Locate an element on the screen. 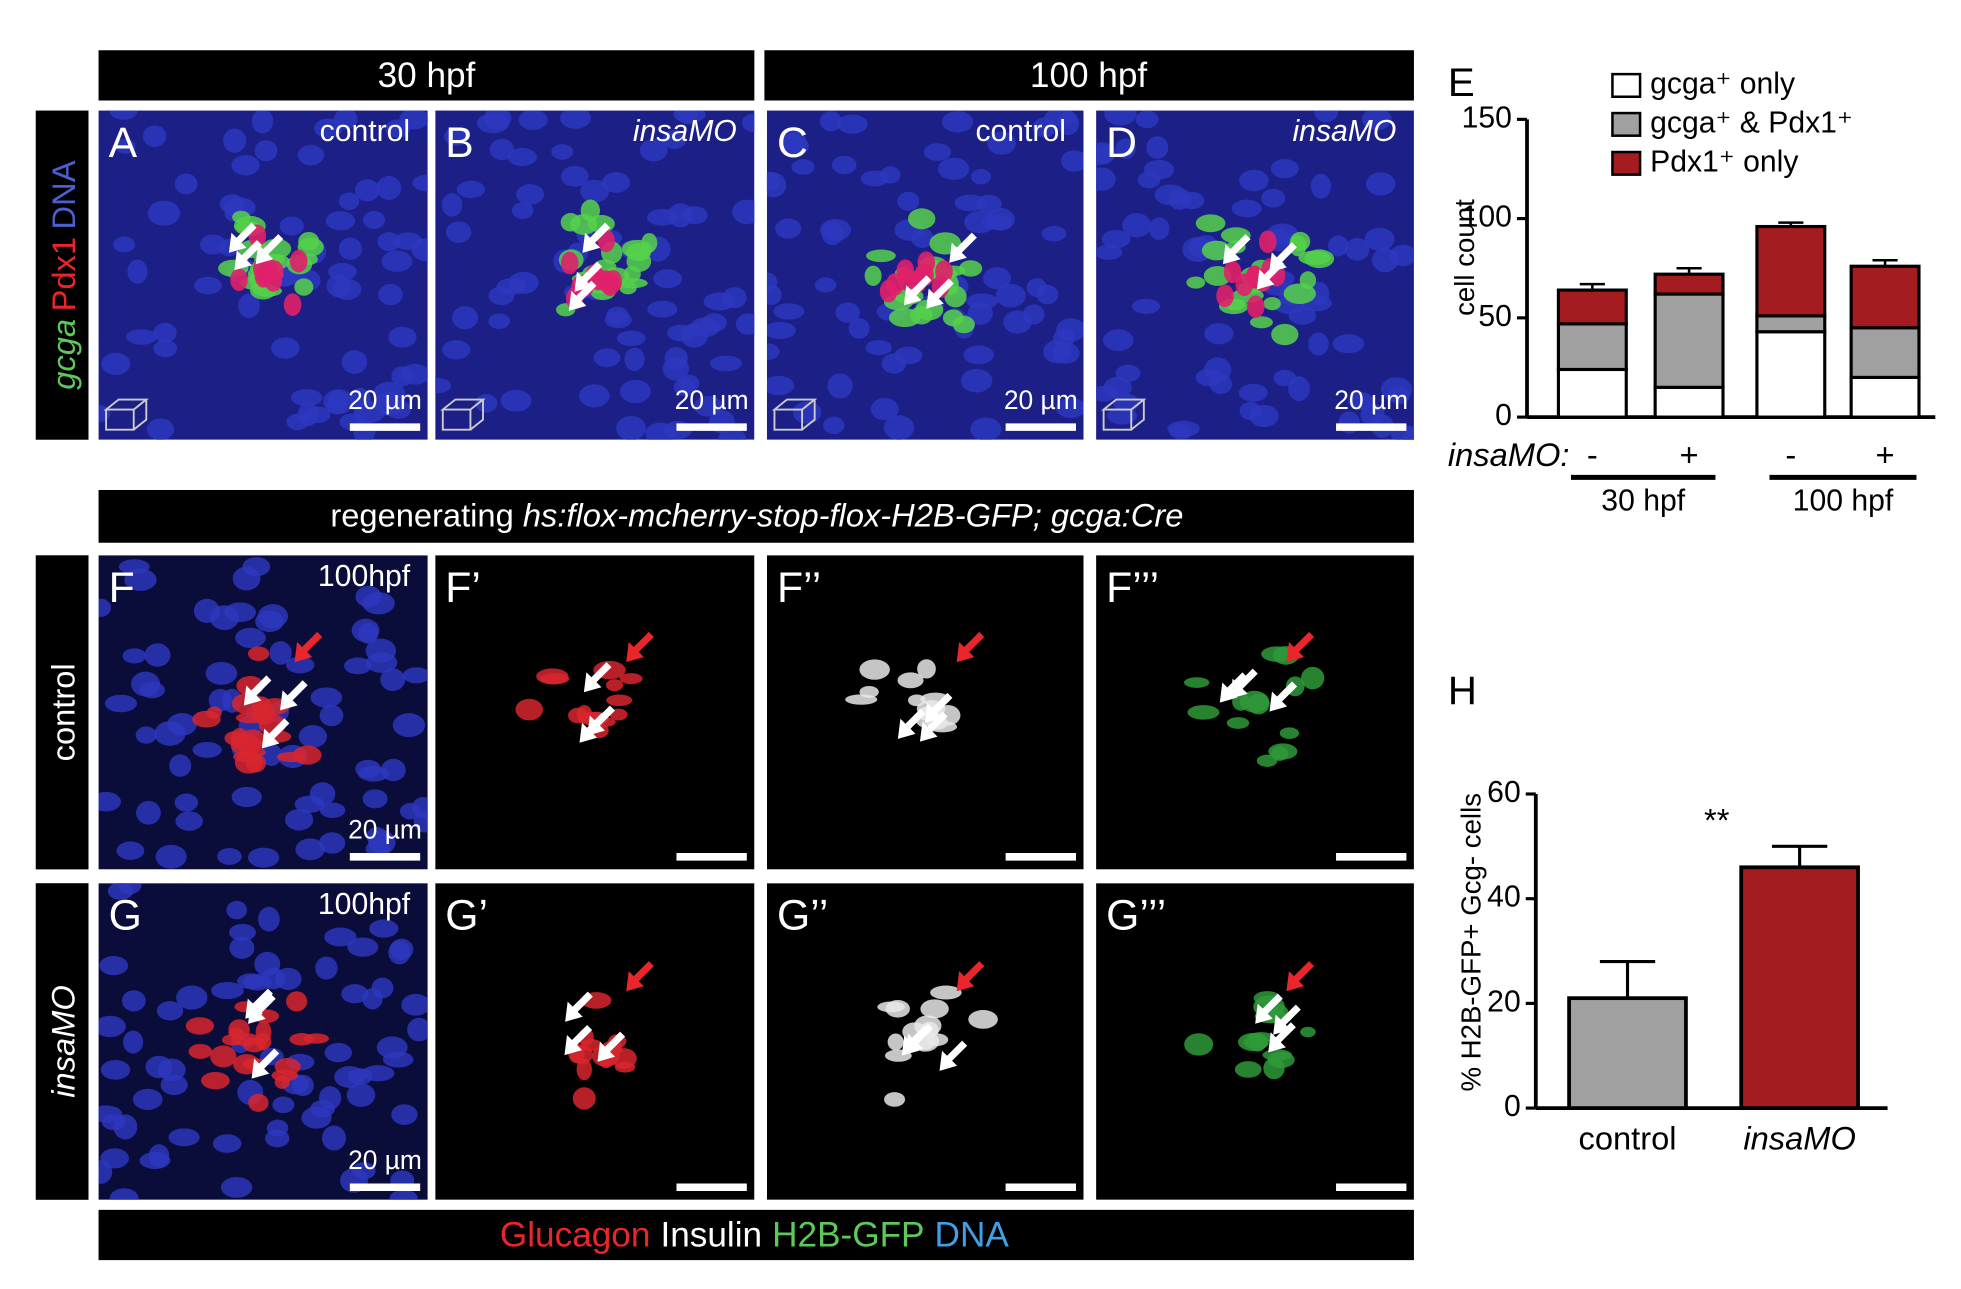 The width and height of the screenshot is (1961, 1289). y-tick-label: 150 is located at coordinates (1487, 117).